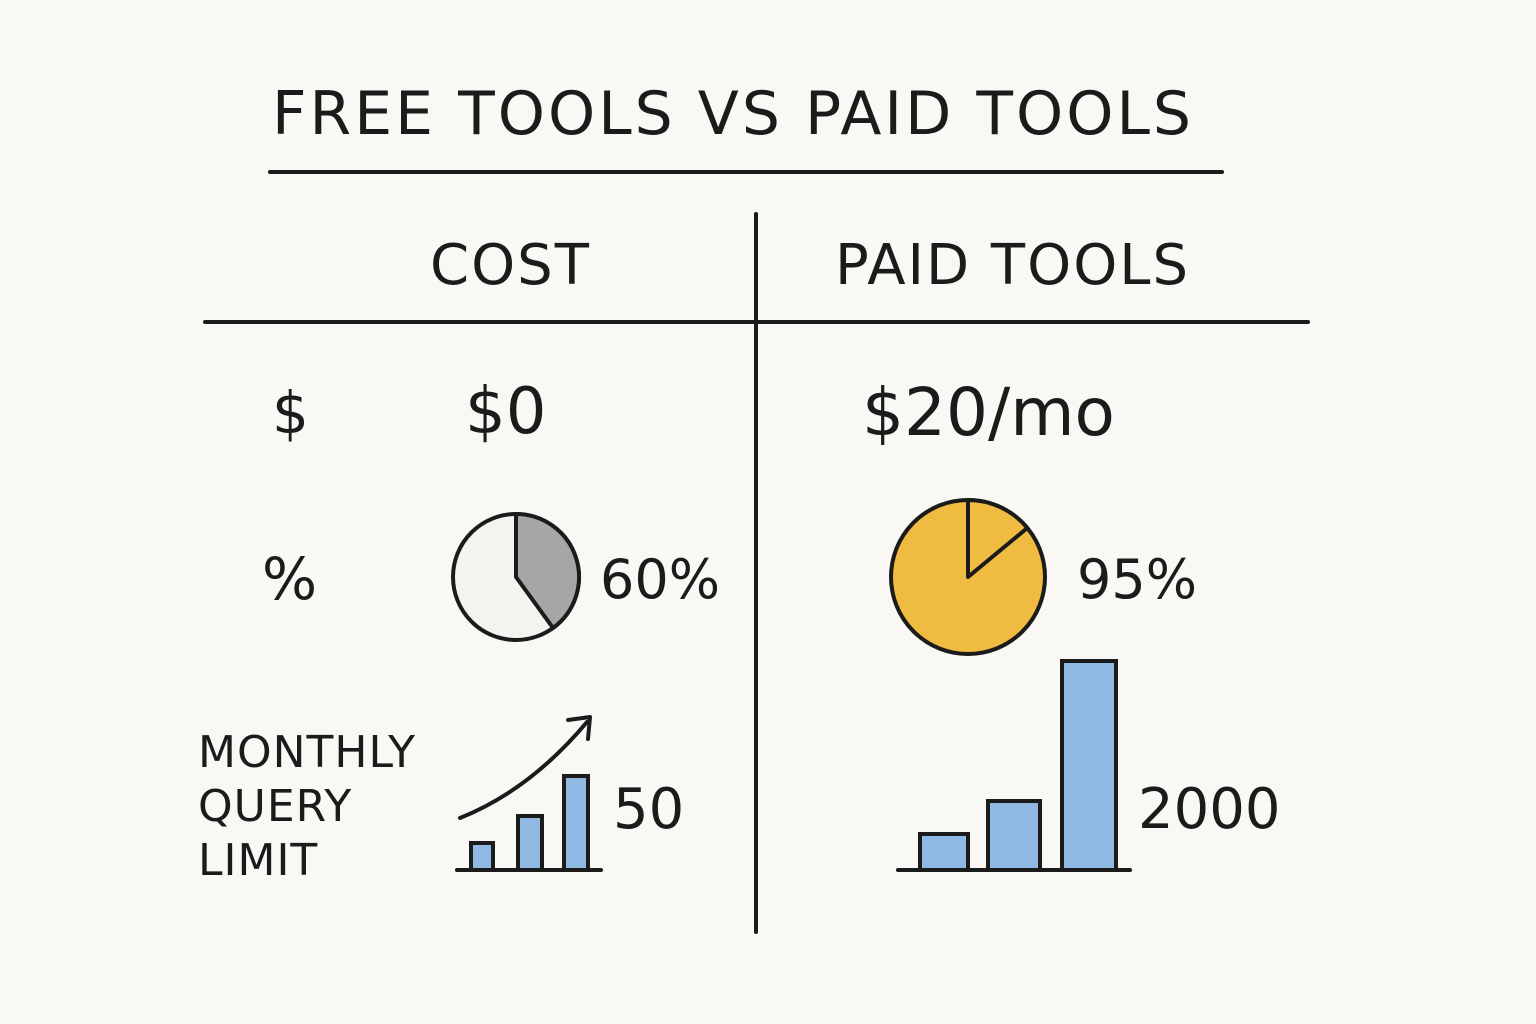  I want to click on query-limit-label-line-2: QUERY, so click(275, 806).